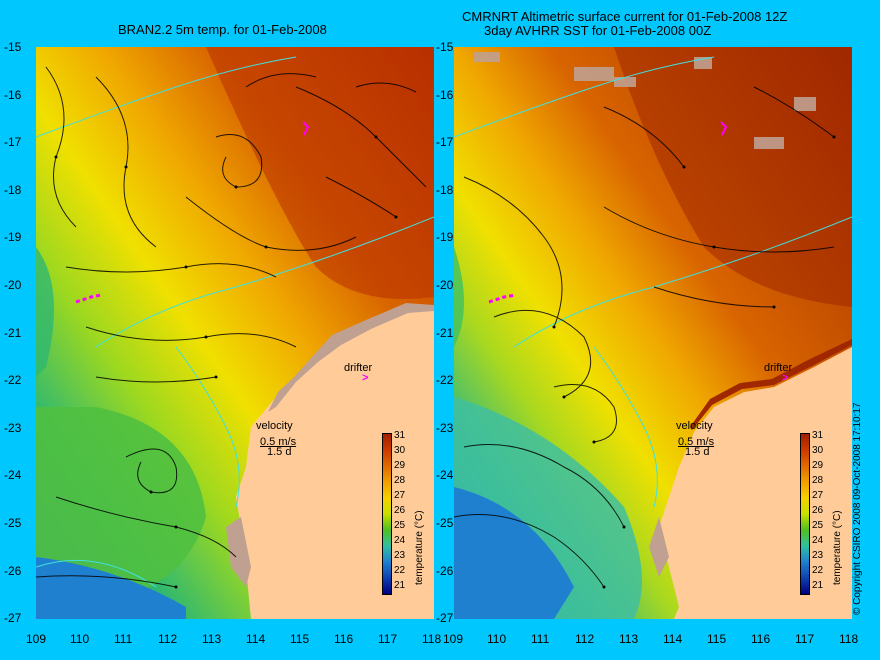 This screenshot has height=660, width=880. I want to click on left-cb-tick: 25, so click(400, 525).